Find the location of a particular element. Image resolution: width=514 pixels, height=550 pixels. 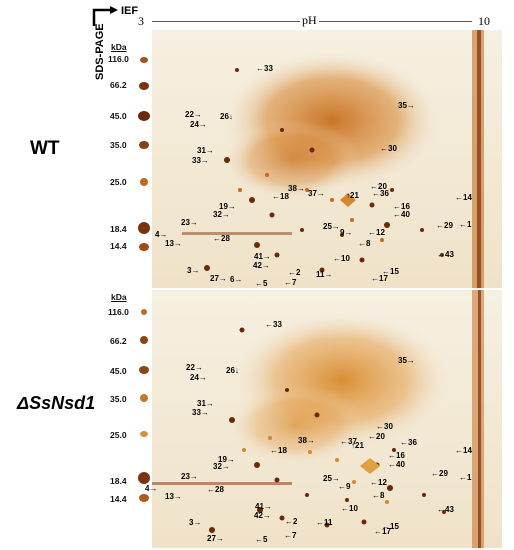

ph-label: pH is located at coordinates (309, 20).